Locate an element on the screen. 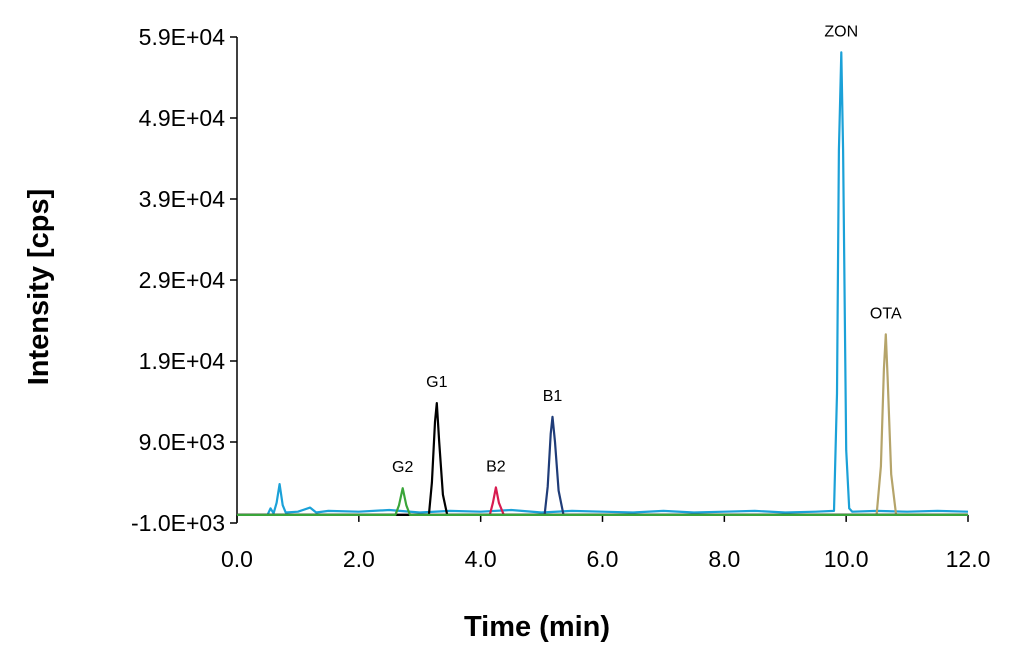 The image size is (1022, 653). peak-label: B2 is located at coordinates (496, 466).